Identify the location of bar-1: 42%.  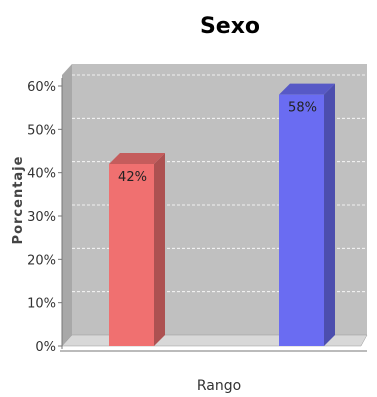
(137, 249).